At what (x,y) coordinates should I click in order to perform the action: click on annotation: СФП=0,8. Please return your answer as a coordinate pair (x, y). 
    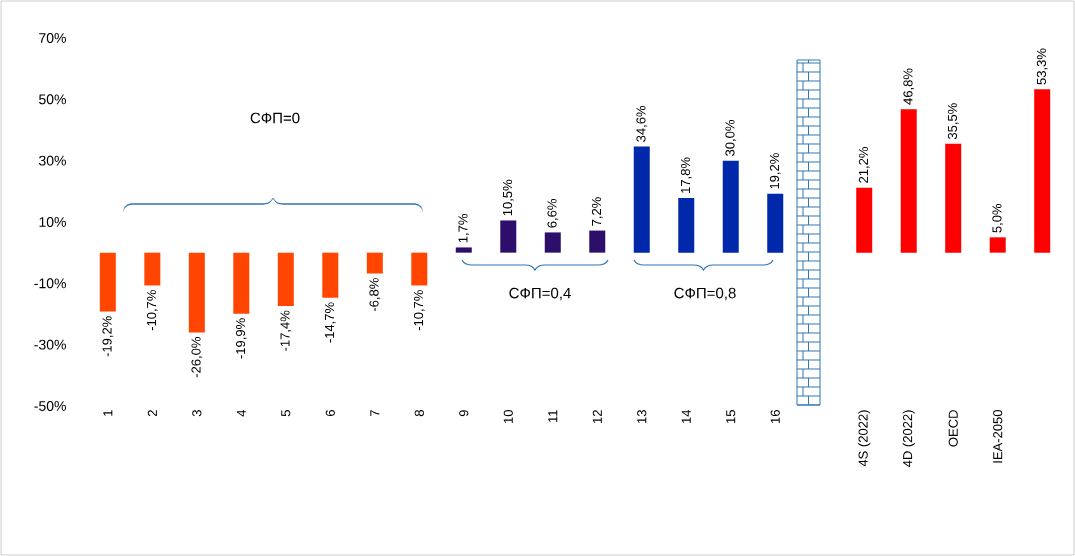
    Looking at the image, I should click on (705, 294).